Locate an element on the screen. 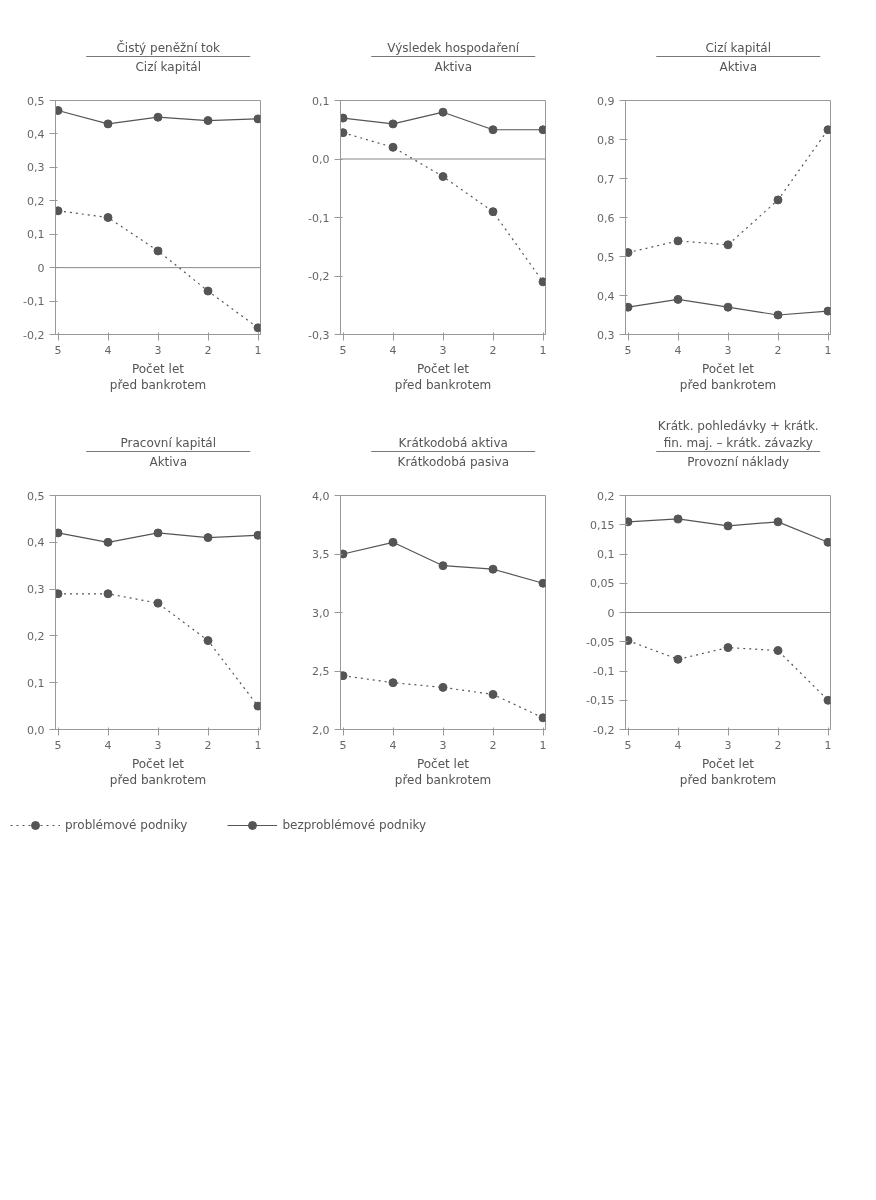  legend-label: problémové podniky is located at coordinates (126, 825).